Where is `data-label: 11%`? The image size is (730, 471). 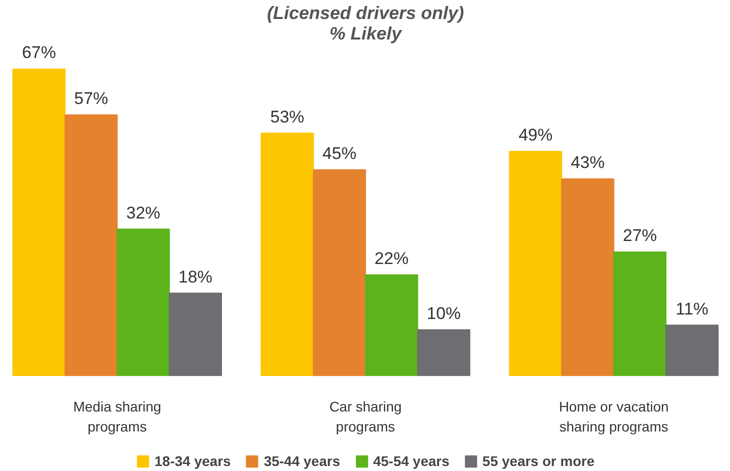 data-label: 11% is located at coordinates (692, 308).